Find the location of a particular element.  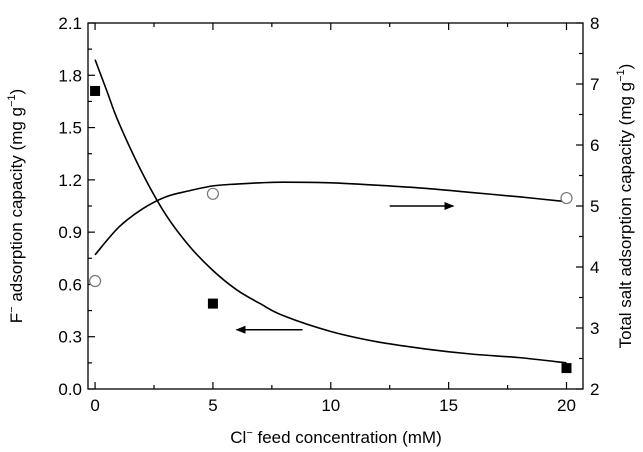

y-right-tick-label: 2 is located at coordinates (594, 389).